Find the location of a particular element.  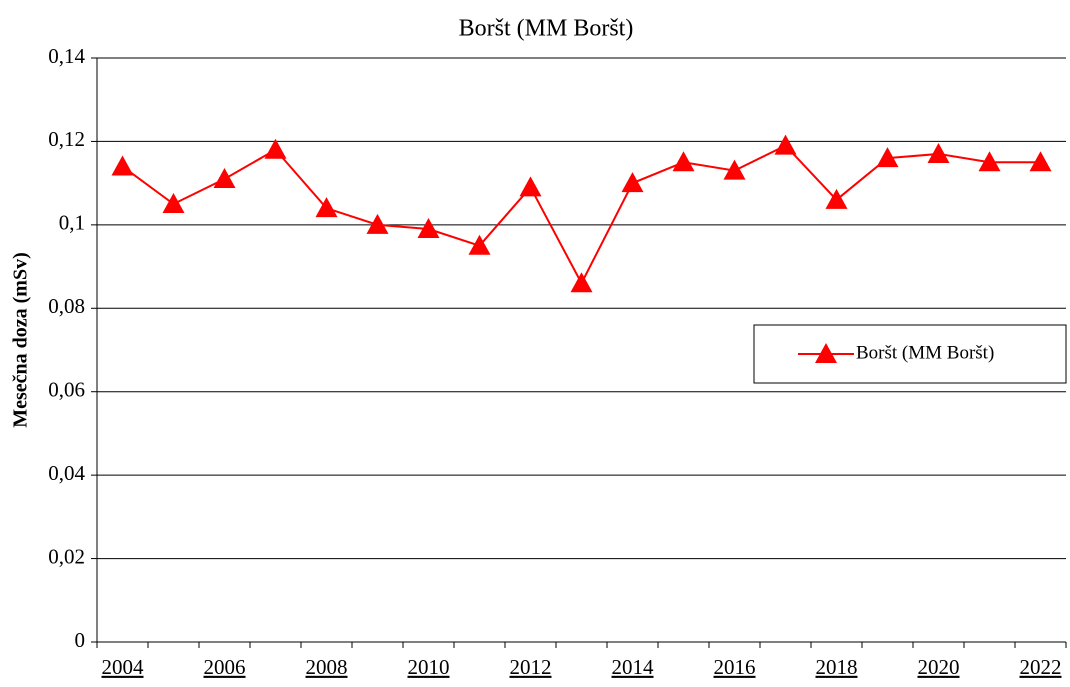

x-tick-label: 2004 is located at coordinates (123, 667).